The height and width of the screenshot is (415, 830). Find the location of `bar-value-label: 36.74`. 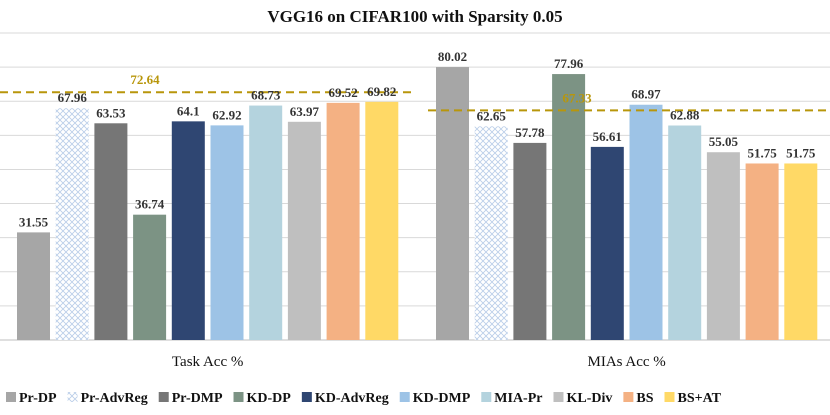

bar-value-label: 36.74 is located at coordinates (150, 204).